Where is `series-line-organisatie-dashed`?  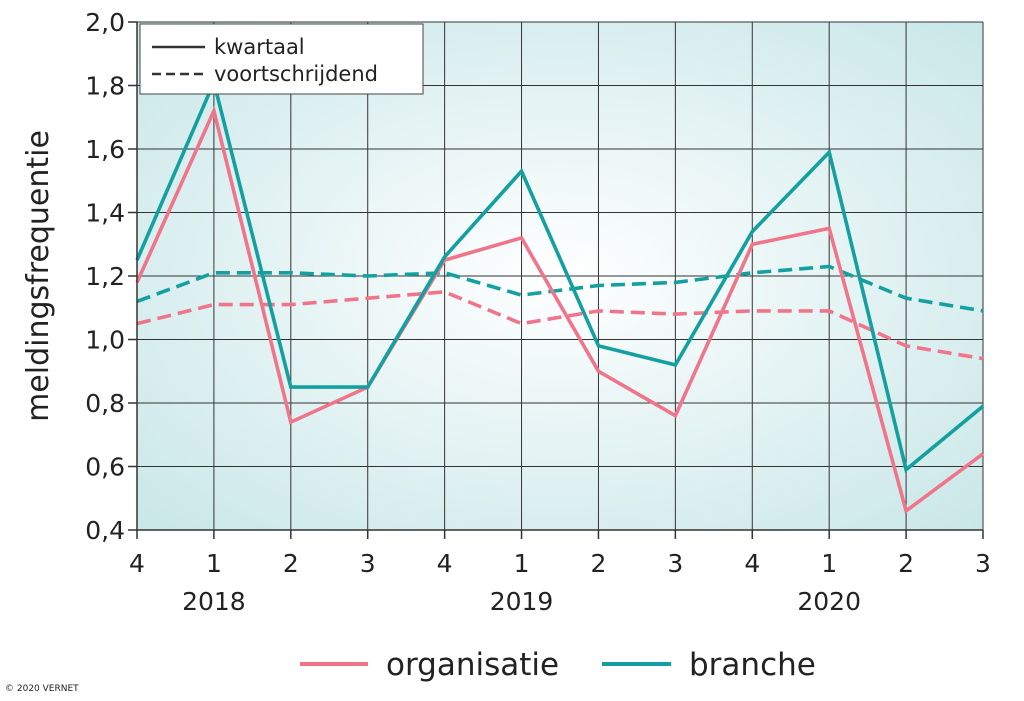
series-line-organisatie-dashed is located at coordinates (560, 325).